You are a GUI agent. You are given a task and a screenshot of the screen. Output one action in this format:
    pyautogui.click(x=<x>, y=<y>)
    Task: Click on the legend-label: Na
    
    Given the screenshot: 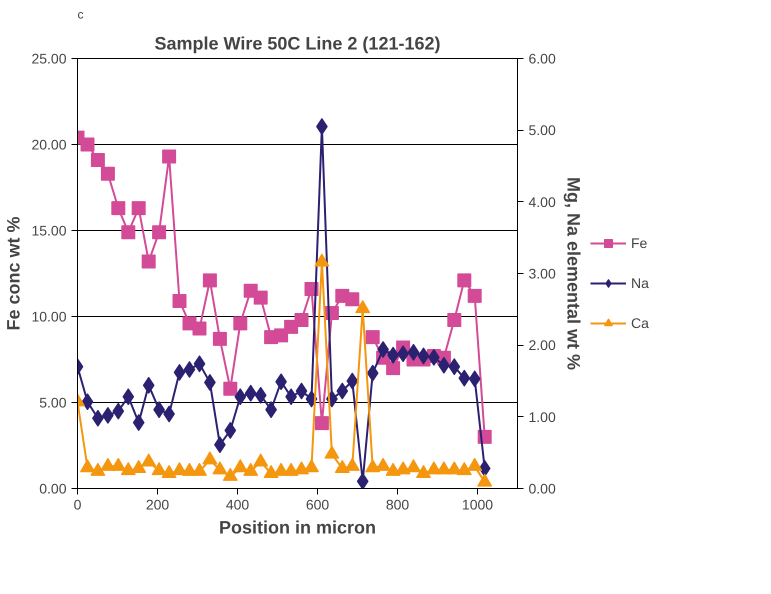 What is the action you would take?
    pyautogui.click(x=640, y=283)
    